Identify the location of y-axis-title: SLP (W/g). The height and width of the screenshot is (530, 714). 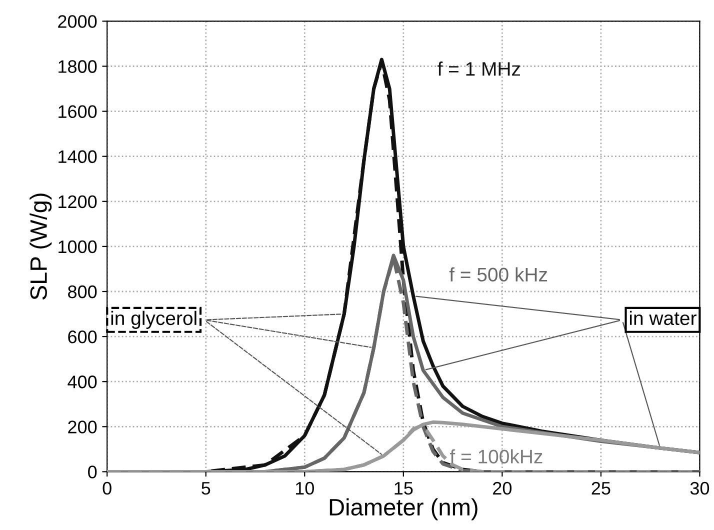
(41, 247).